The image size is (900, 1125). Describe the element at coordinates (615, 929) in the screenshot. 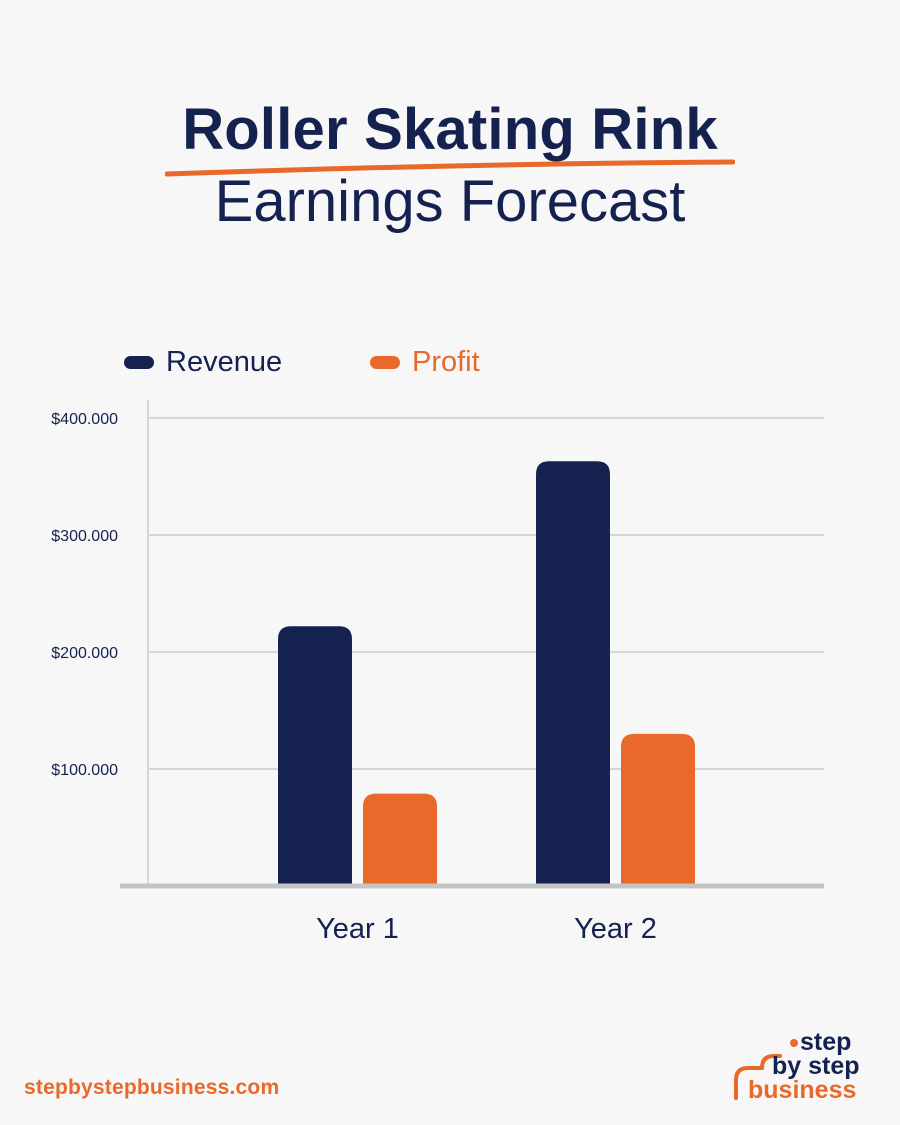

I see `x-tick-label: Year 2` at that location.